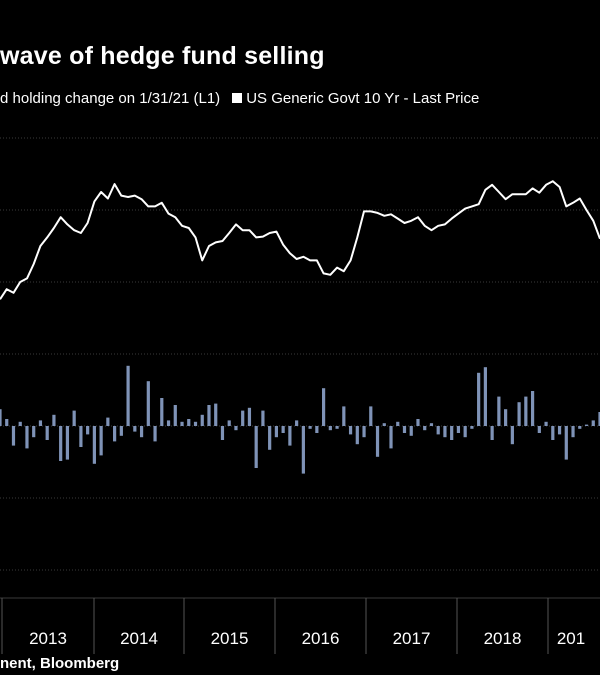  I want to click on x-tick-label-2016: 2016, so click(321, 638).